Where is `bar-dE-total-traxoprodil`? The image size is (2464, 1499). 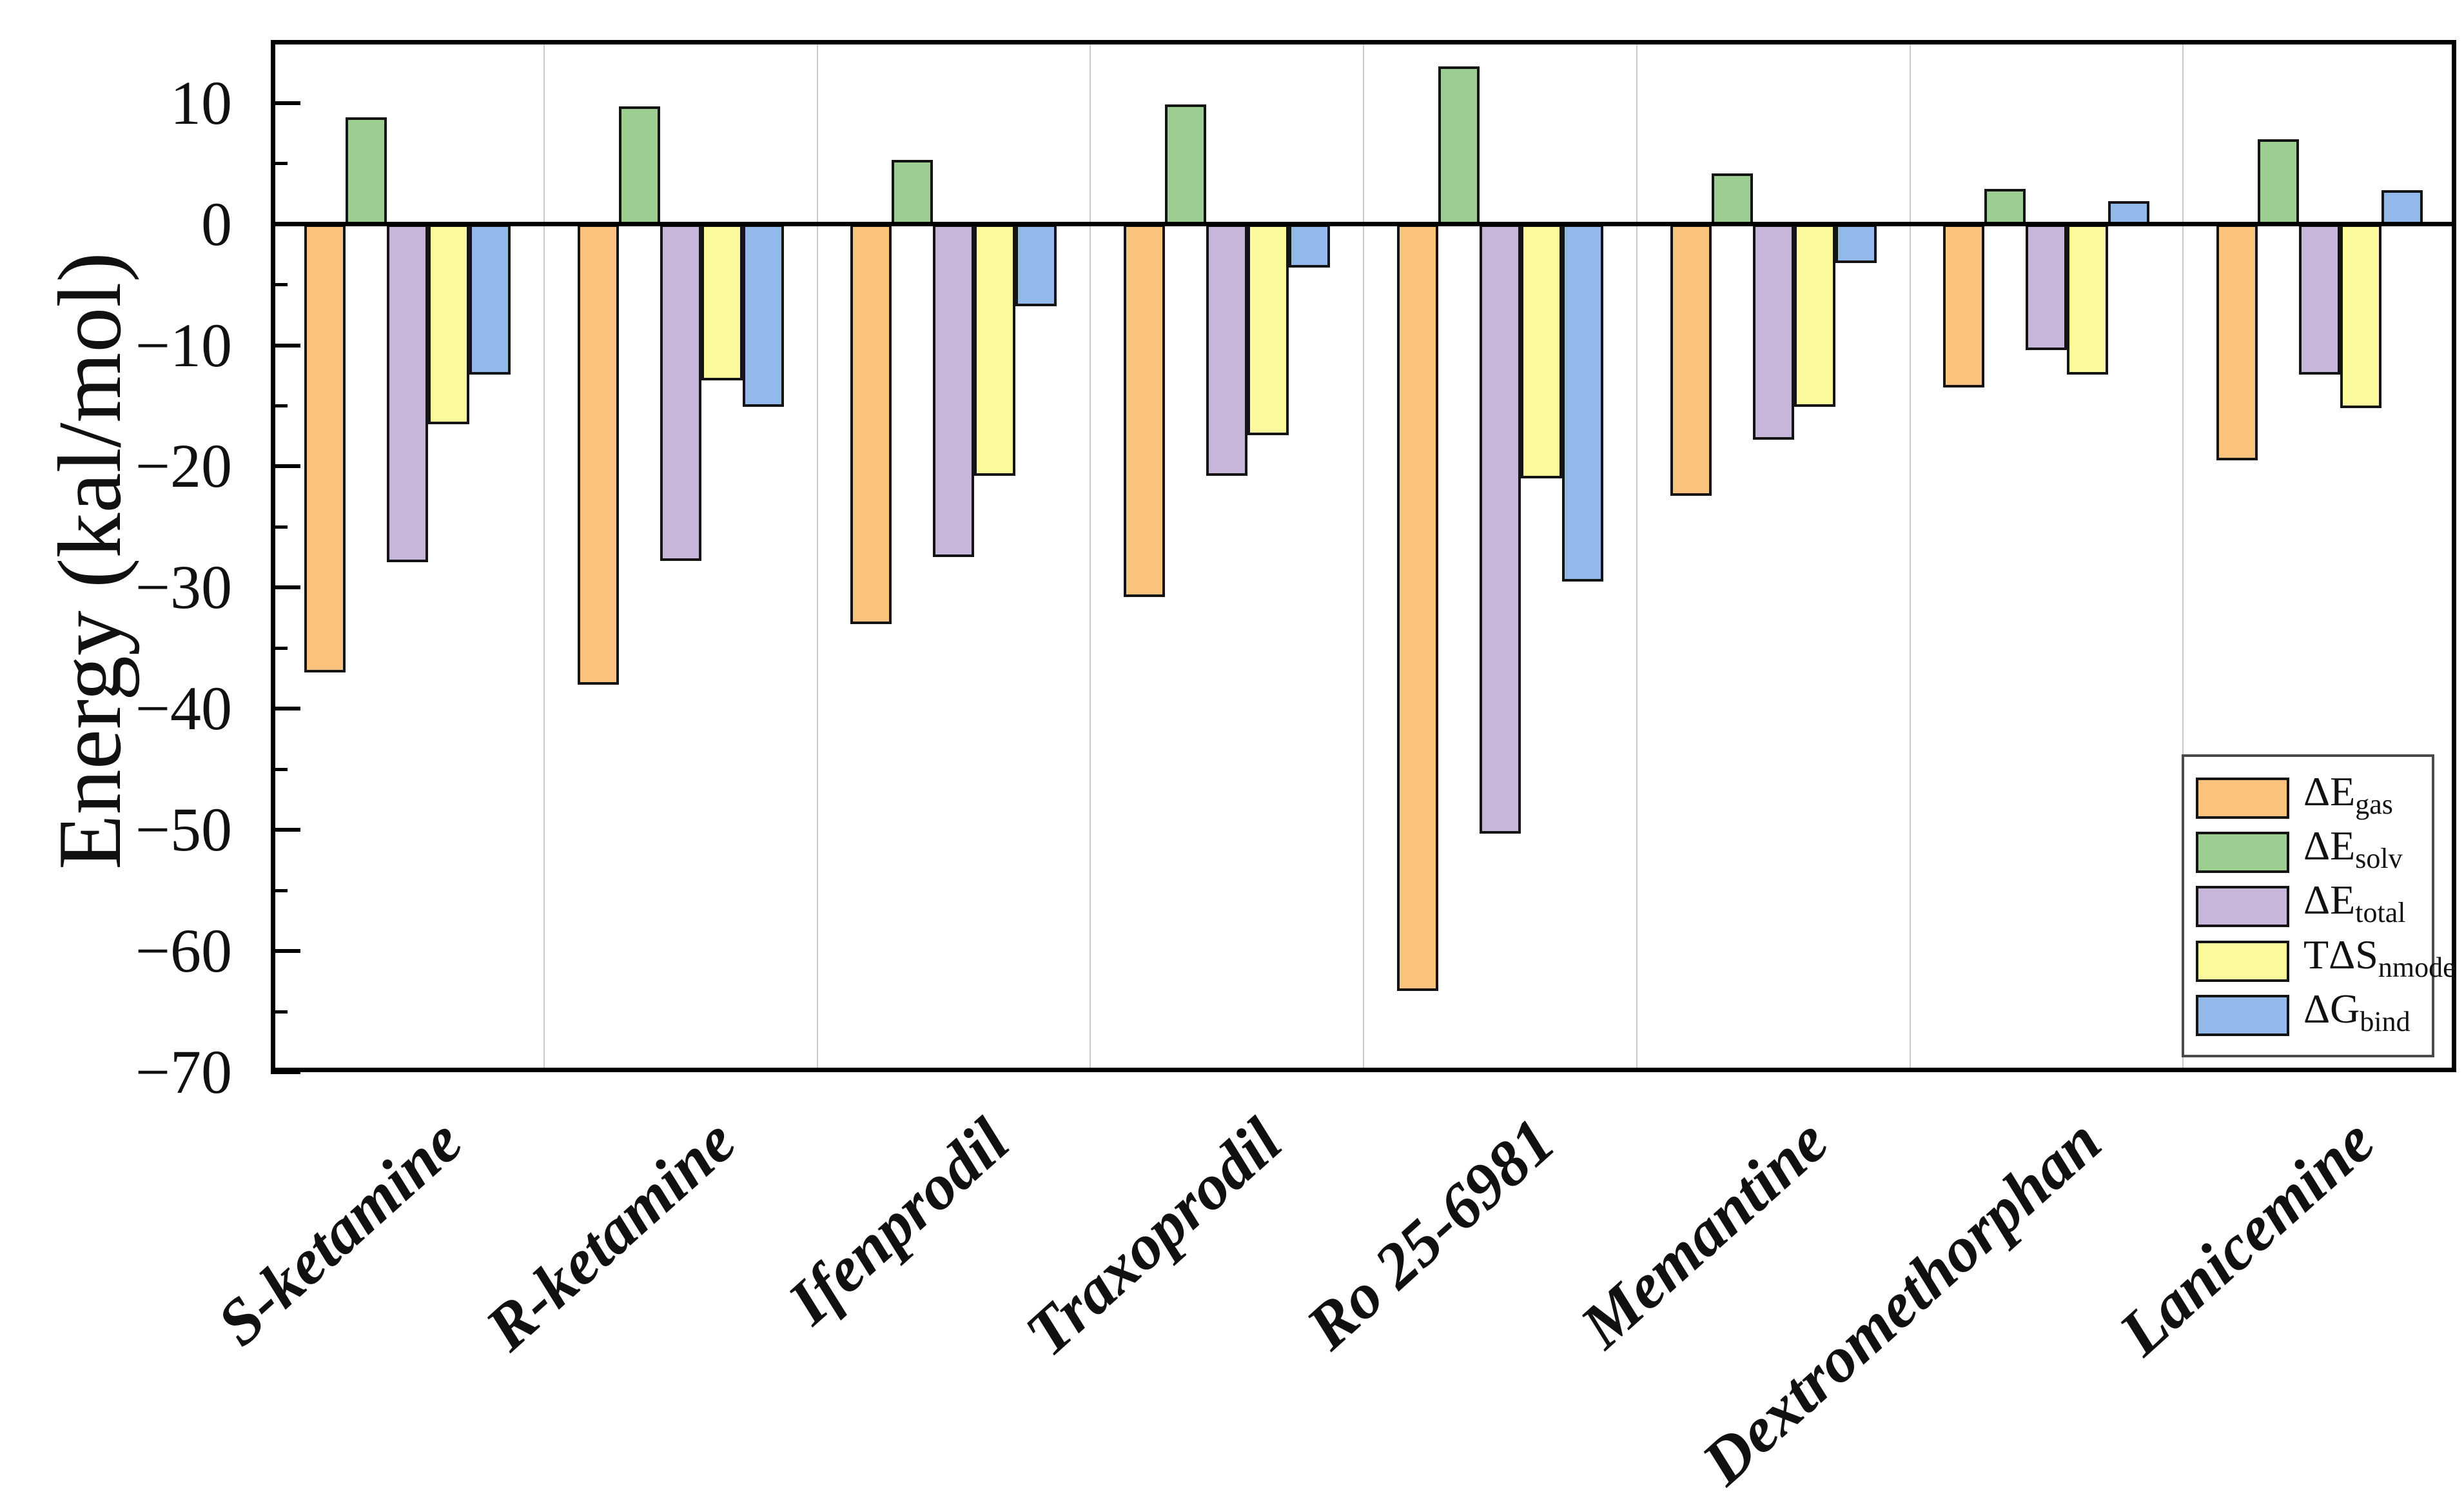 bar-dE-total-traxoprodil is located at coordinates (1227, 350).